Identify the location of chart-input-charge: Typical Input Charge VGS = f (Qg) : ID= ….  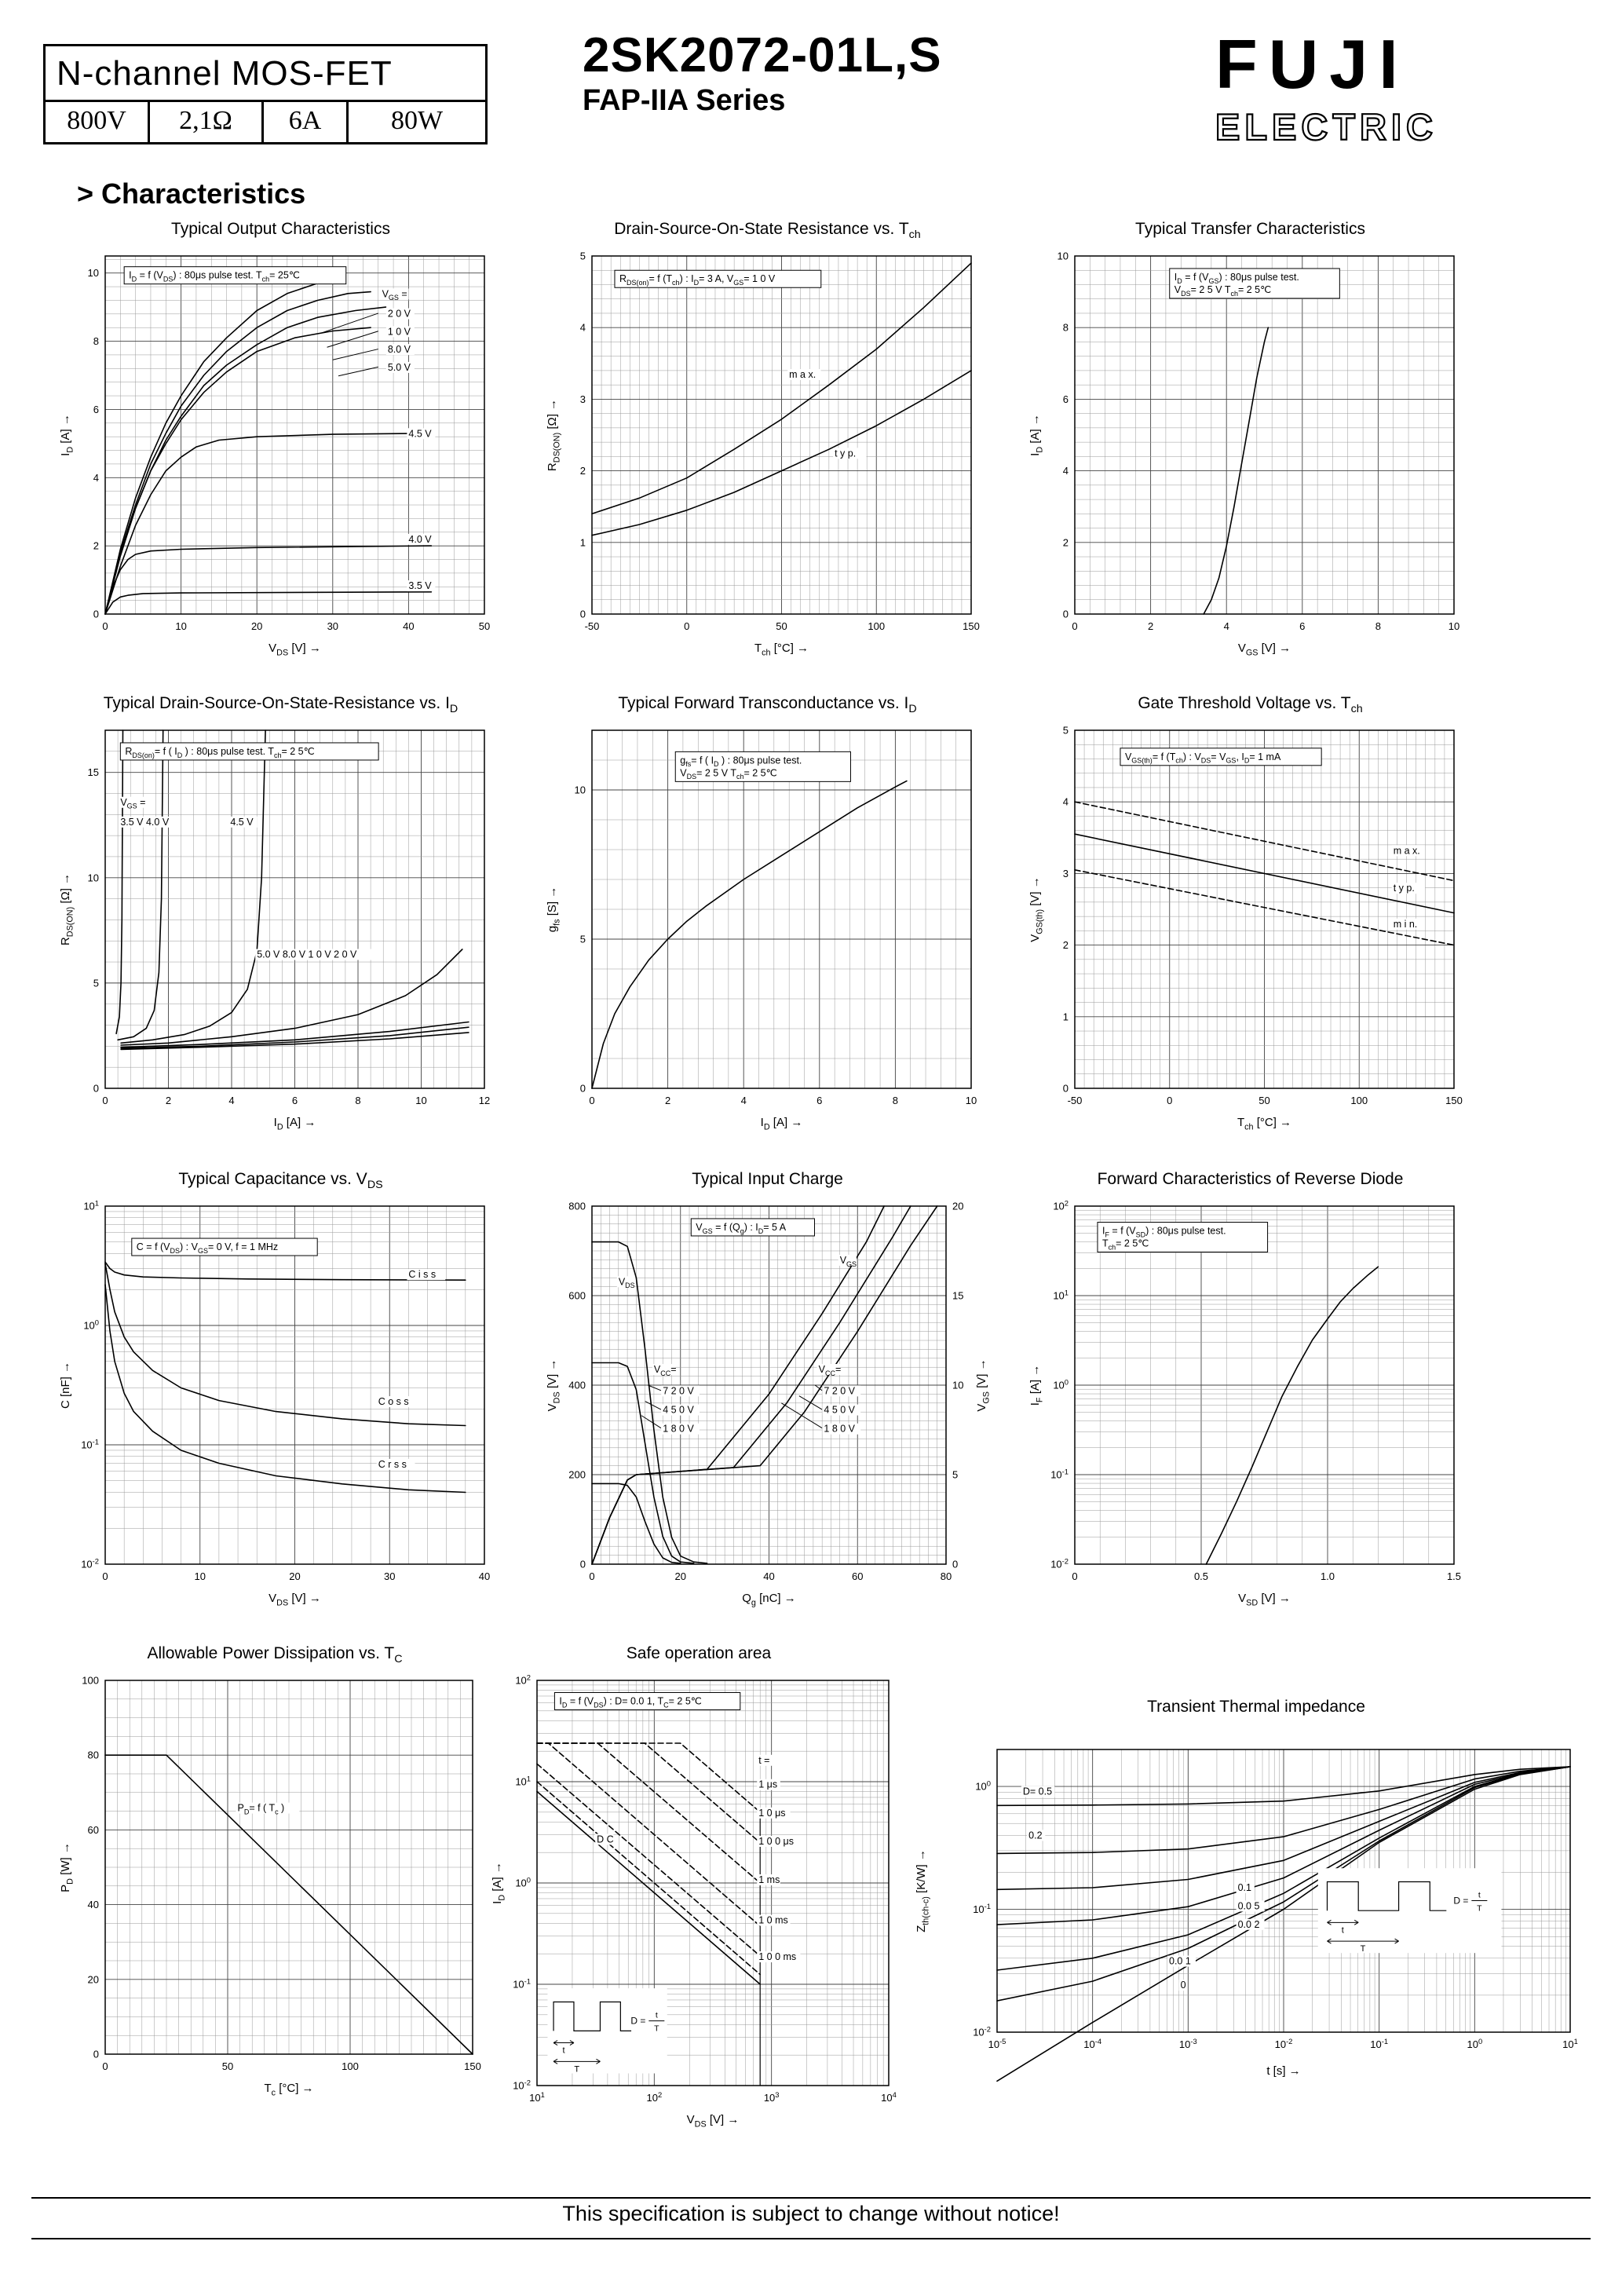
(767, 1391).